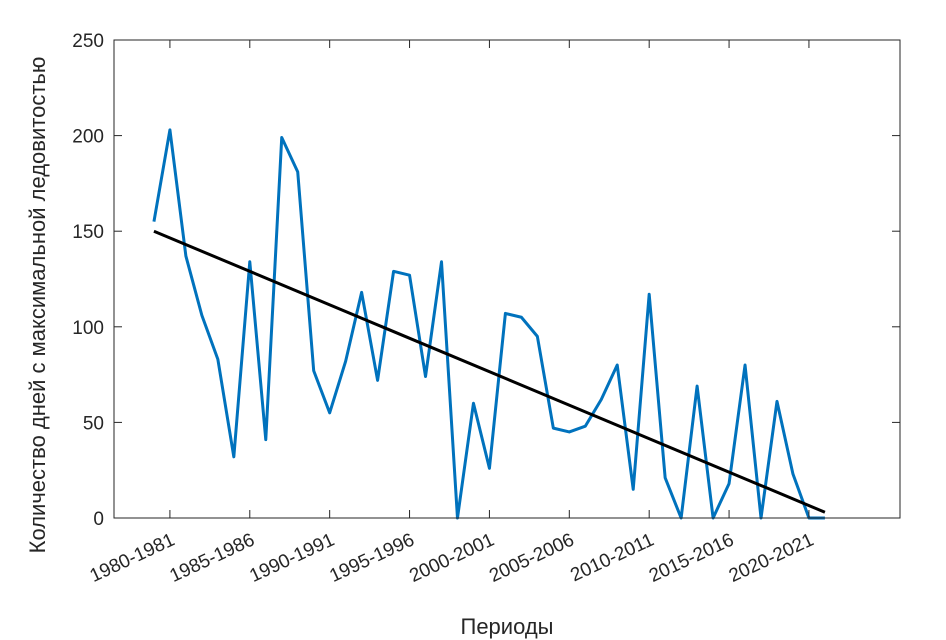  I want to click on x-tick-label: 2015-2016, so click(691, 557).